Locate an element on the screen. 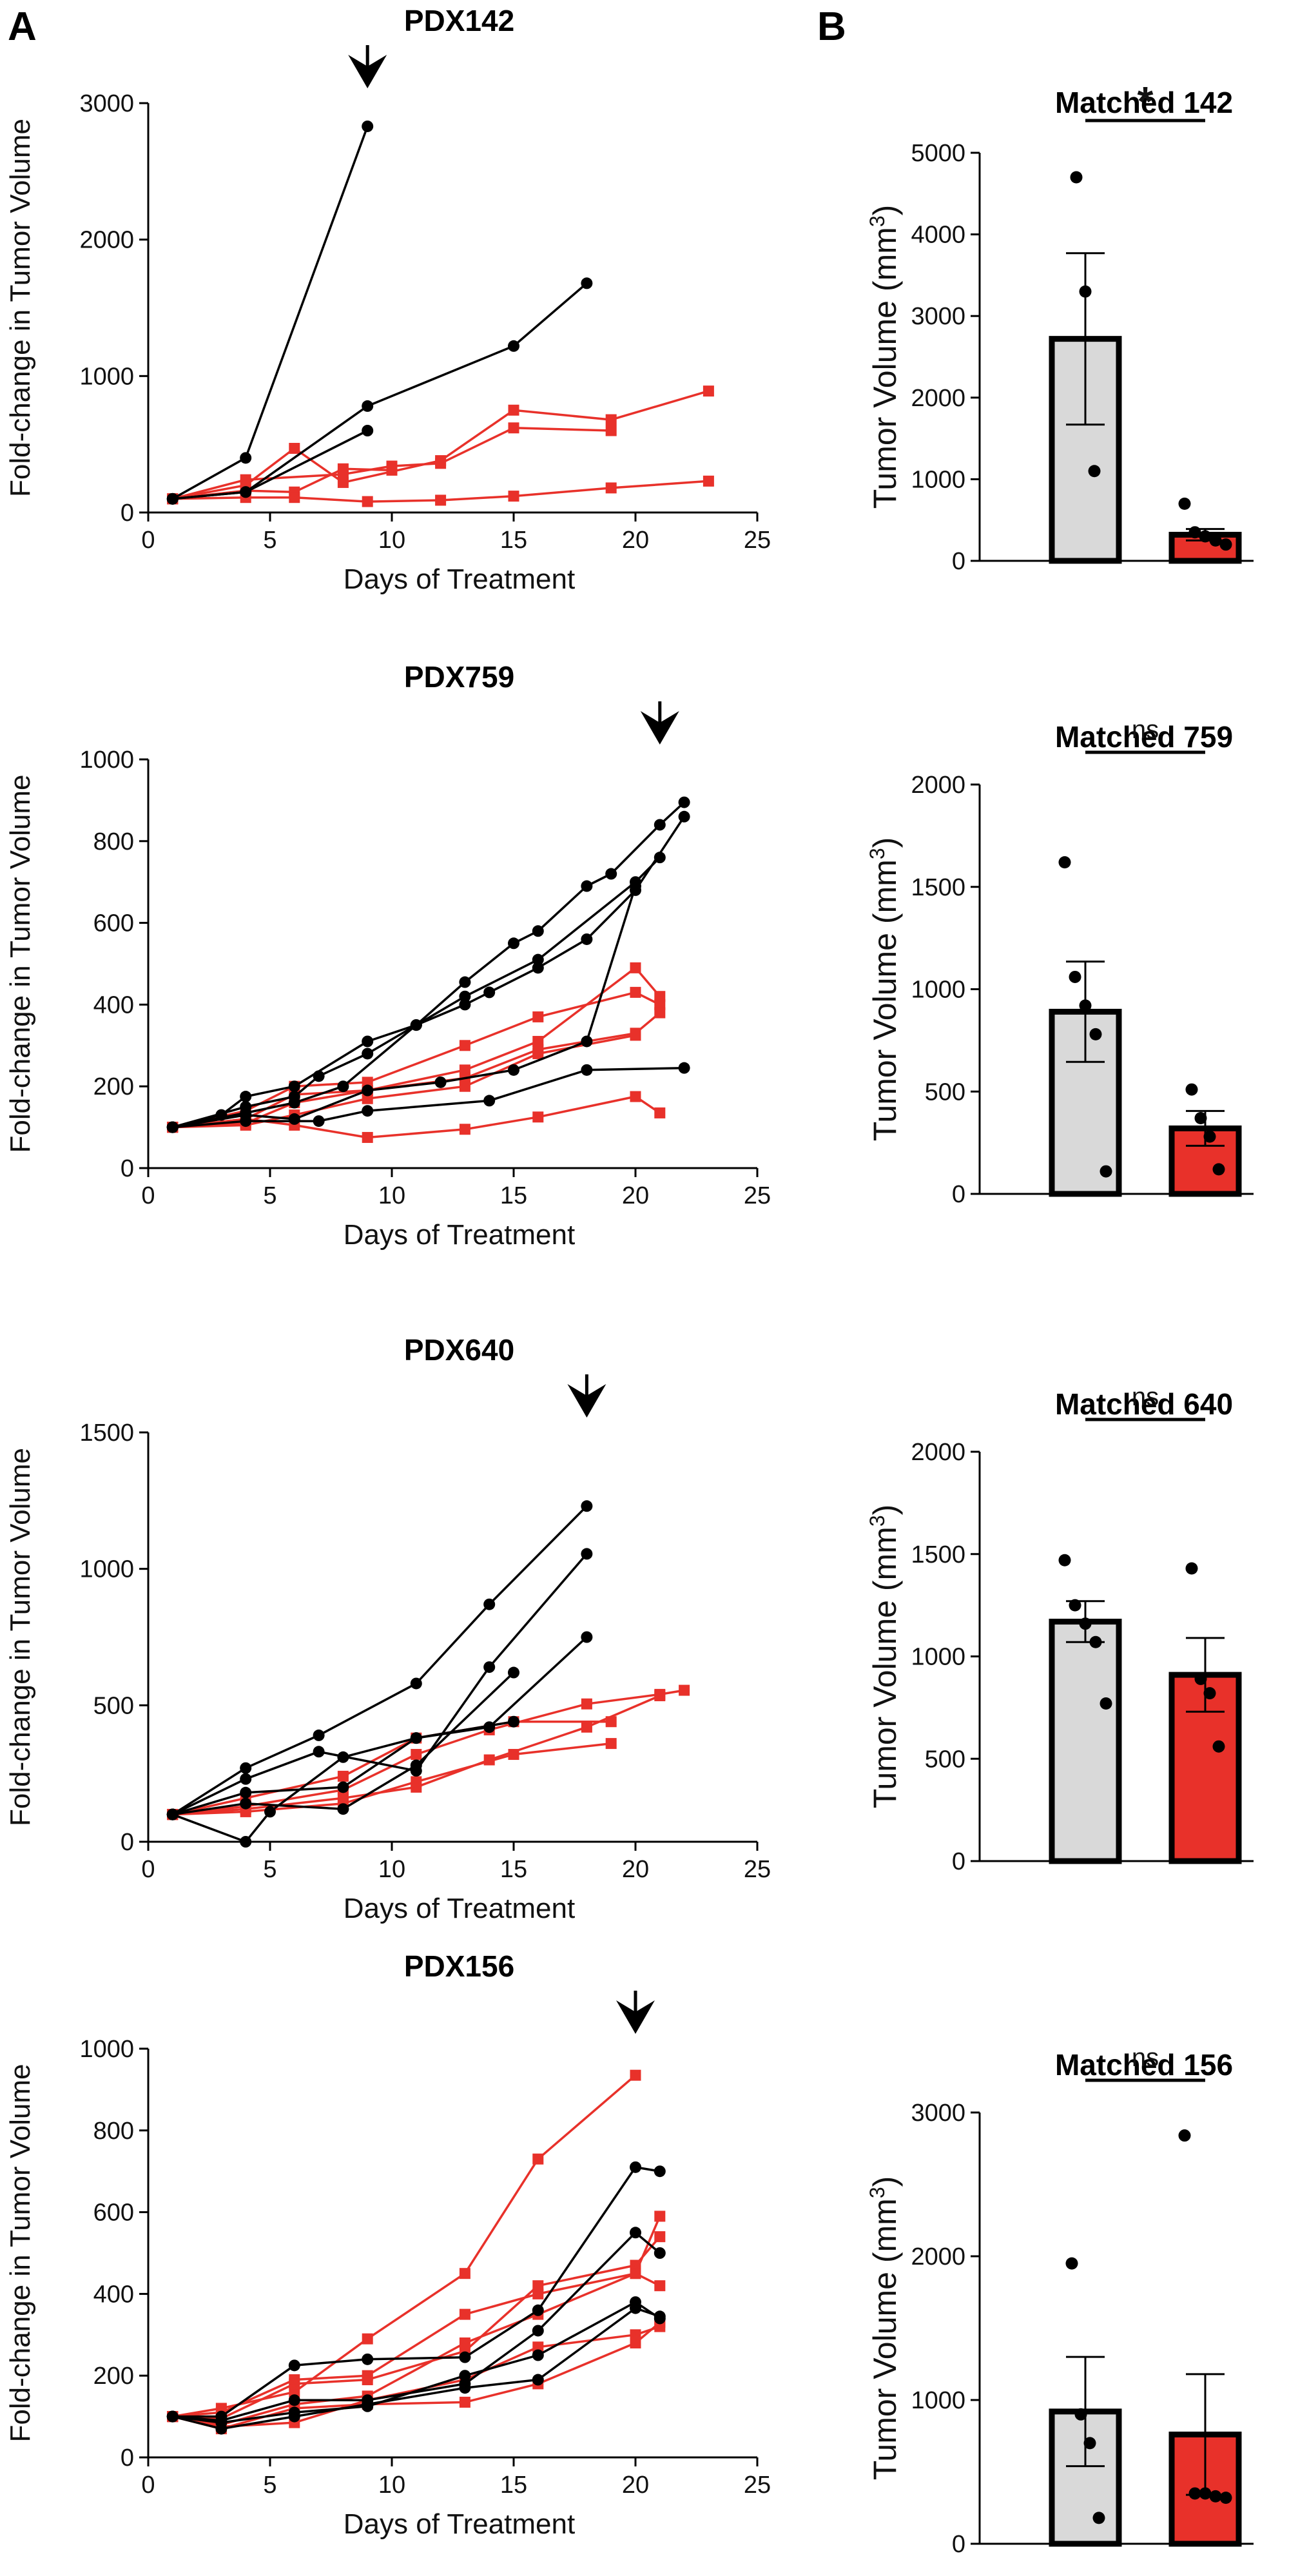 The image size is (1289, 2576). chart-title: Matched 156 is located at coordinates (1144, 2065).